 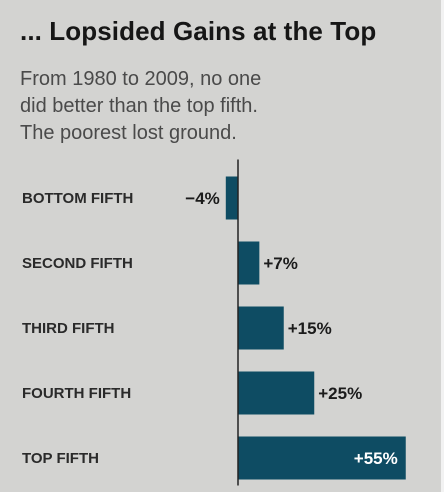 What do you see at coordinates (60, 458) in the screenshot?
I see `category-label: TOP FIFTH` at bounding box center [60, 458].